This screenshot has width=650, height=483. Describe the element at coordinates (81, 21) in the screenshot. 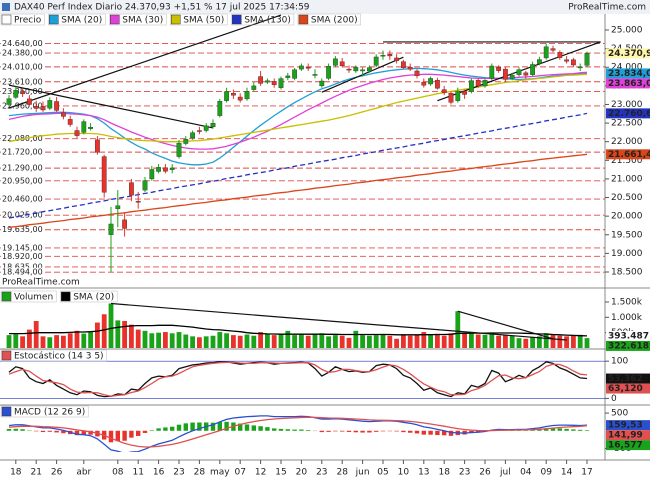

I see `legend-label: SMA (20)` at that location.